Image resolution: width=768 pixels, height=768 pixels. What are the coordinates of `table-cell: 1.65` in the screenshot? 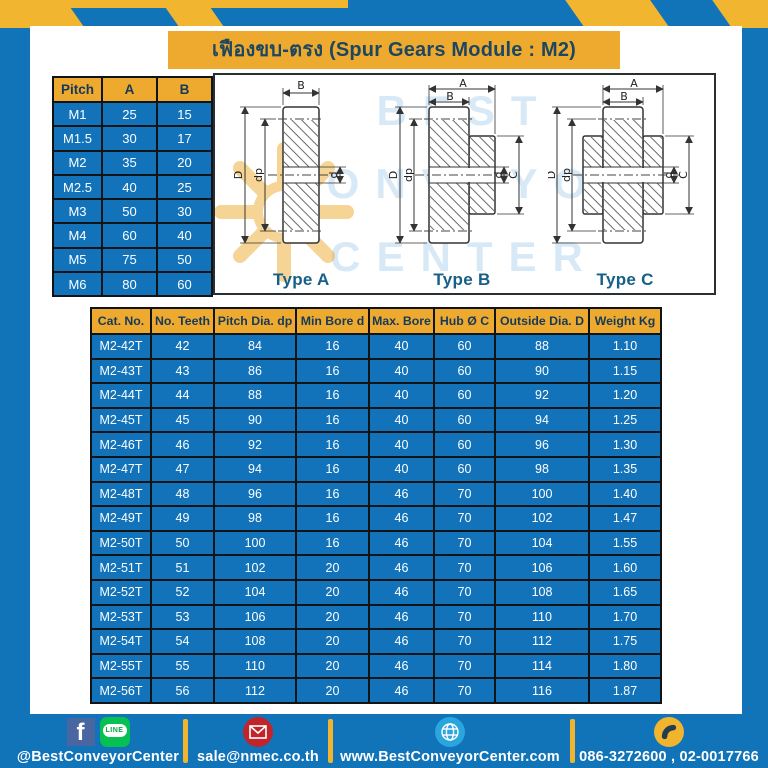 It's located at (625, 592).